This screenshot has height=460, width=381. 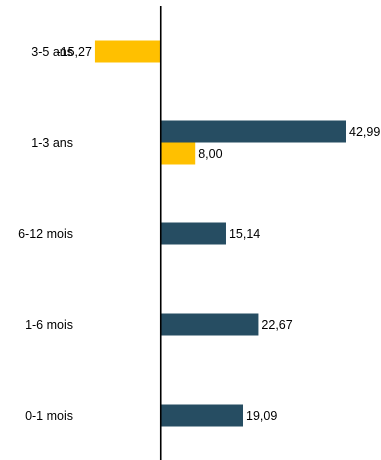 I want to click on category-label: 6-12 mois, so click(x=45, y=234).